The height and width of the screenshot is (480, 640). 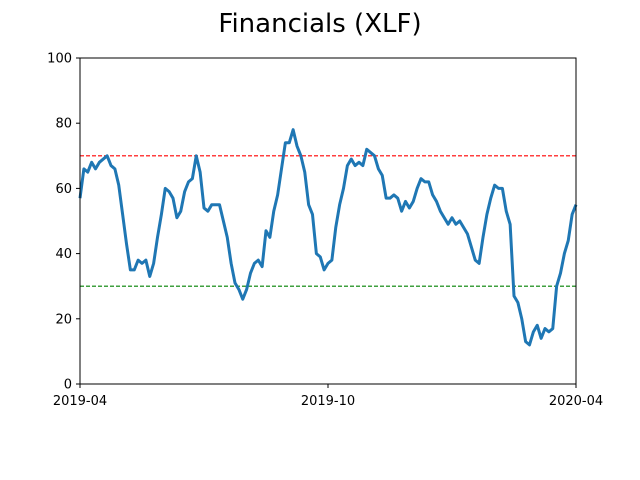 What do you see at coordinates (328, 401) in the screenshot?
I see `x-tick-label: 2019-10` at bounding box center [328, 401].